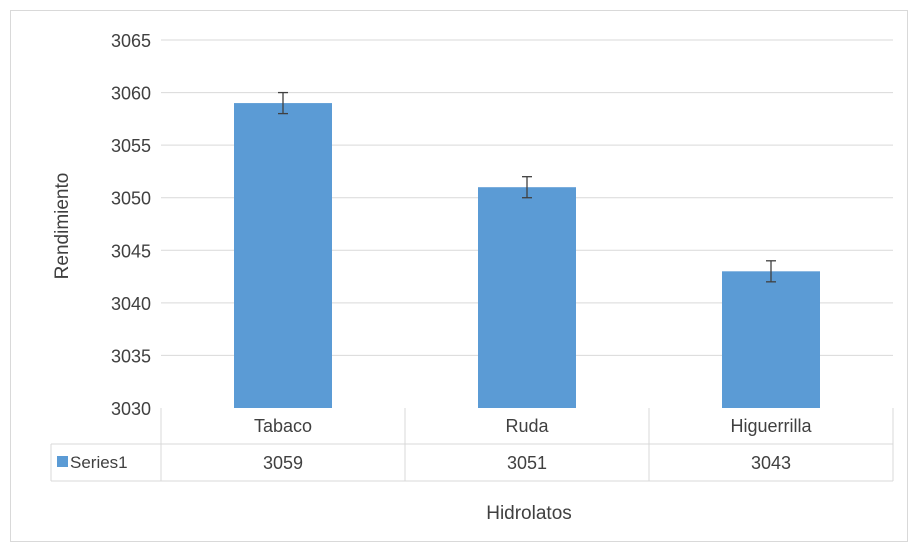 The image size is (911, 548). Describe the element at coordinates (131, 94) in the screenshot. I see `y-tick-label: 3060` at that location.